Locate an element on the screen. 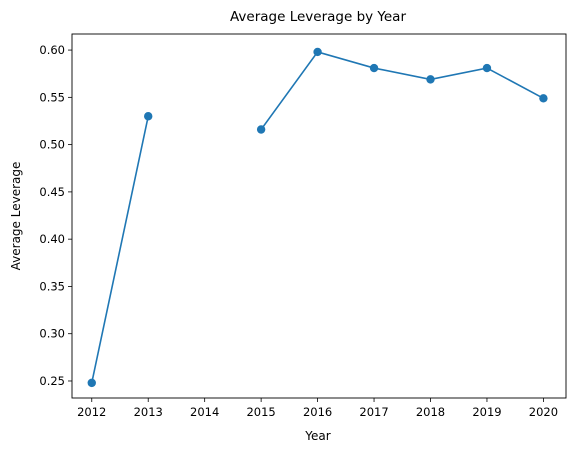 The width and height of the screenshot is (576, 453). y-tick-label: 0.60 is located at coordinates (52, 50).